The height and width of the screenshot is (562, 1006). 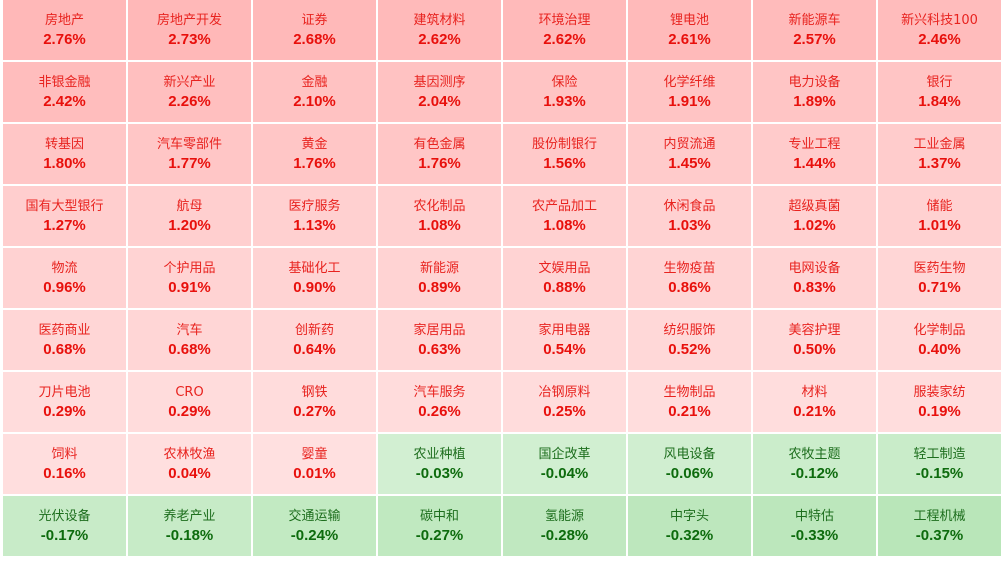 I want to click on sector-cell: 创新药 0.64%, so click(x=315, y=341).